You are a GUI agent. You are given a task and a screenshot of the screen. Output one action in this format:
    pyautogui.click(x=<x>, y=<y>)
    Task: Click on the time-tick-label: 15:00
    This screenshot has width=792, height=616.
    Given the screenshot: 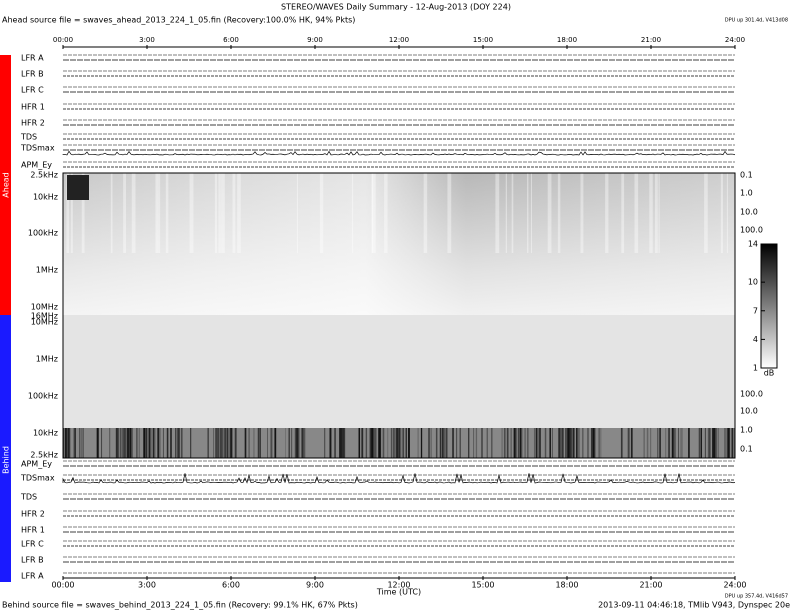 What is the action you would take?
    pyautogui.click(x=482, y=585)
    